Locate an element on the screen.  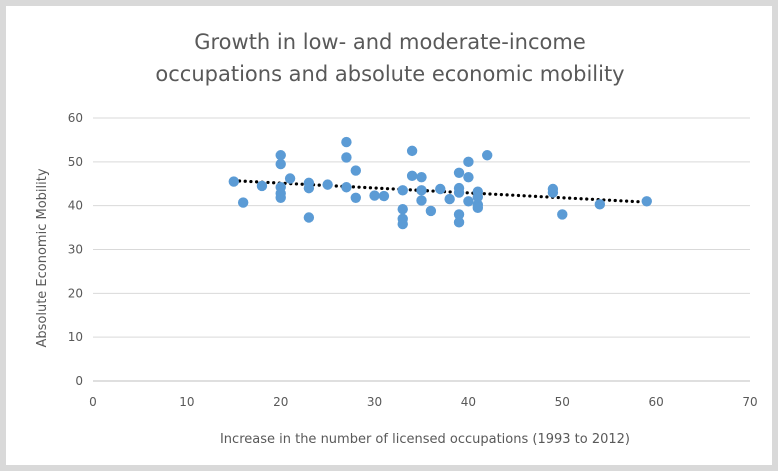
data-points is located at coordinates (440, 183).